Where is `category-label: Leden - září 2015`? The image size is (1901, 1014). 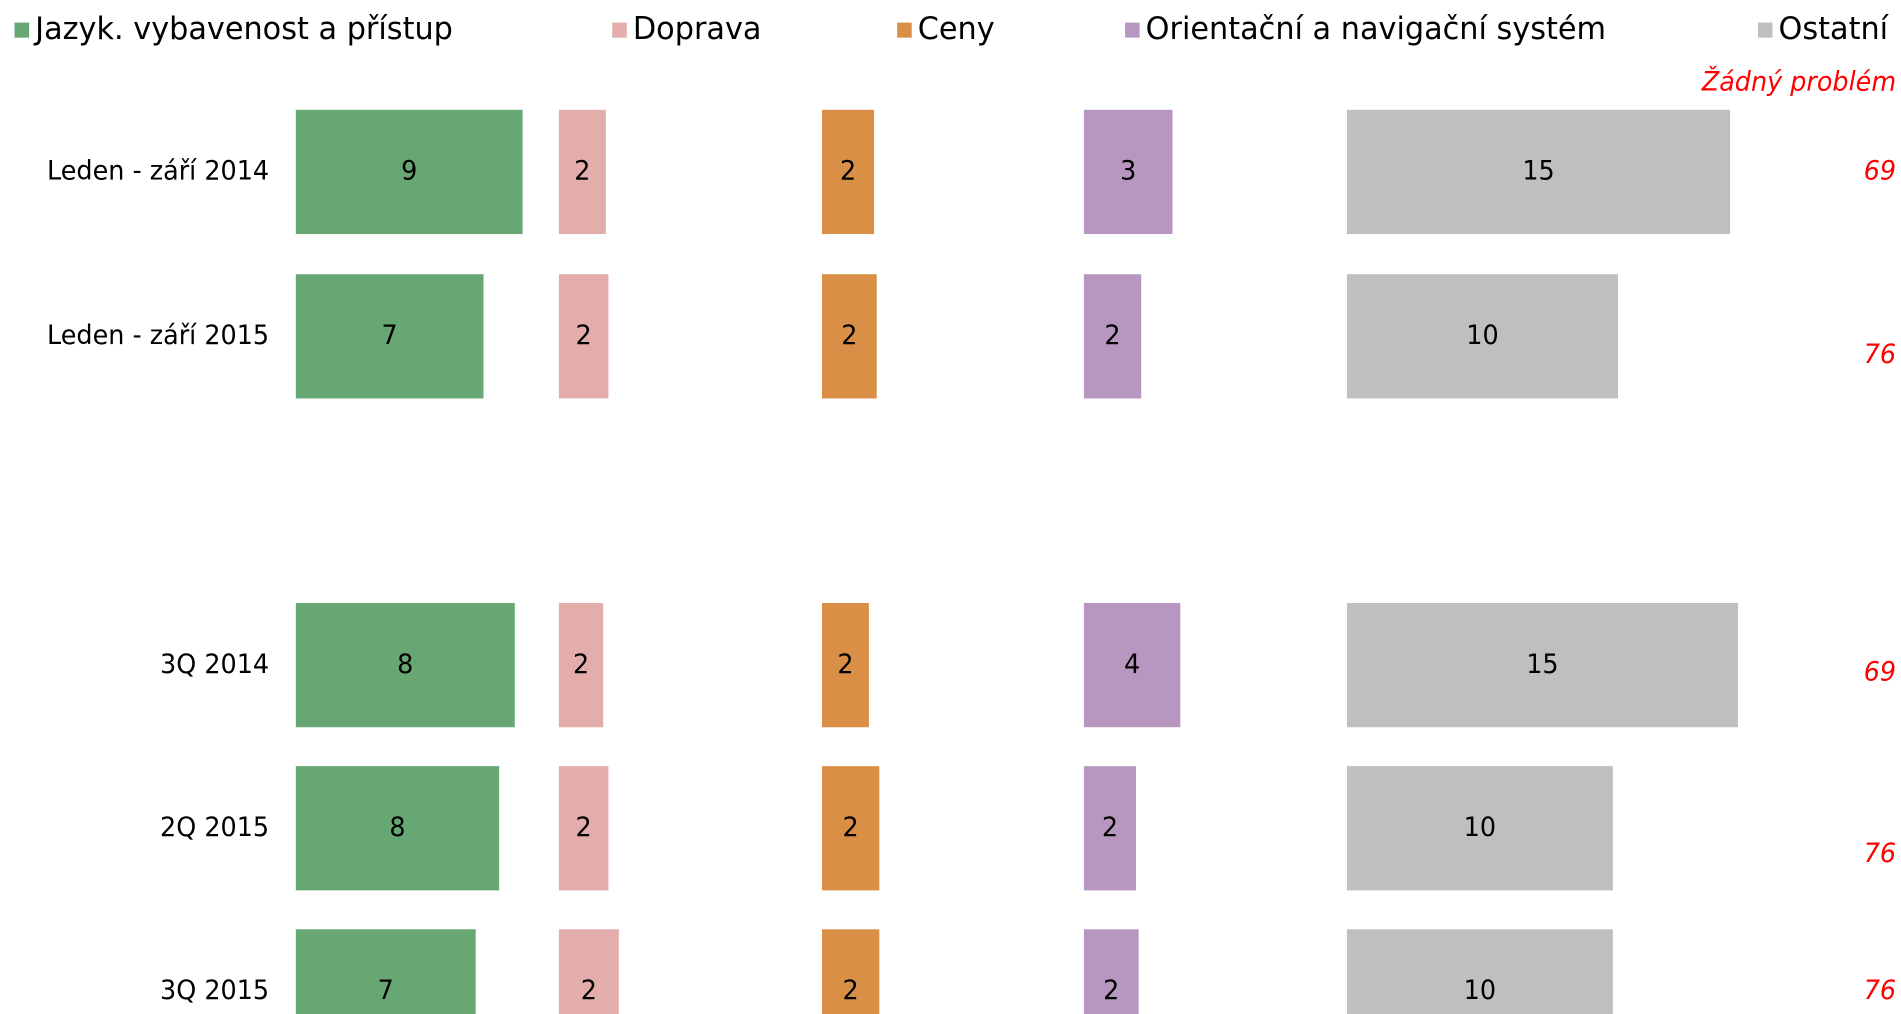
category-label: Leden - září 2015 is located at coordinates (158, 336).